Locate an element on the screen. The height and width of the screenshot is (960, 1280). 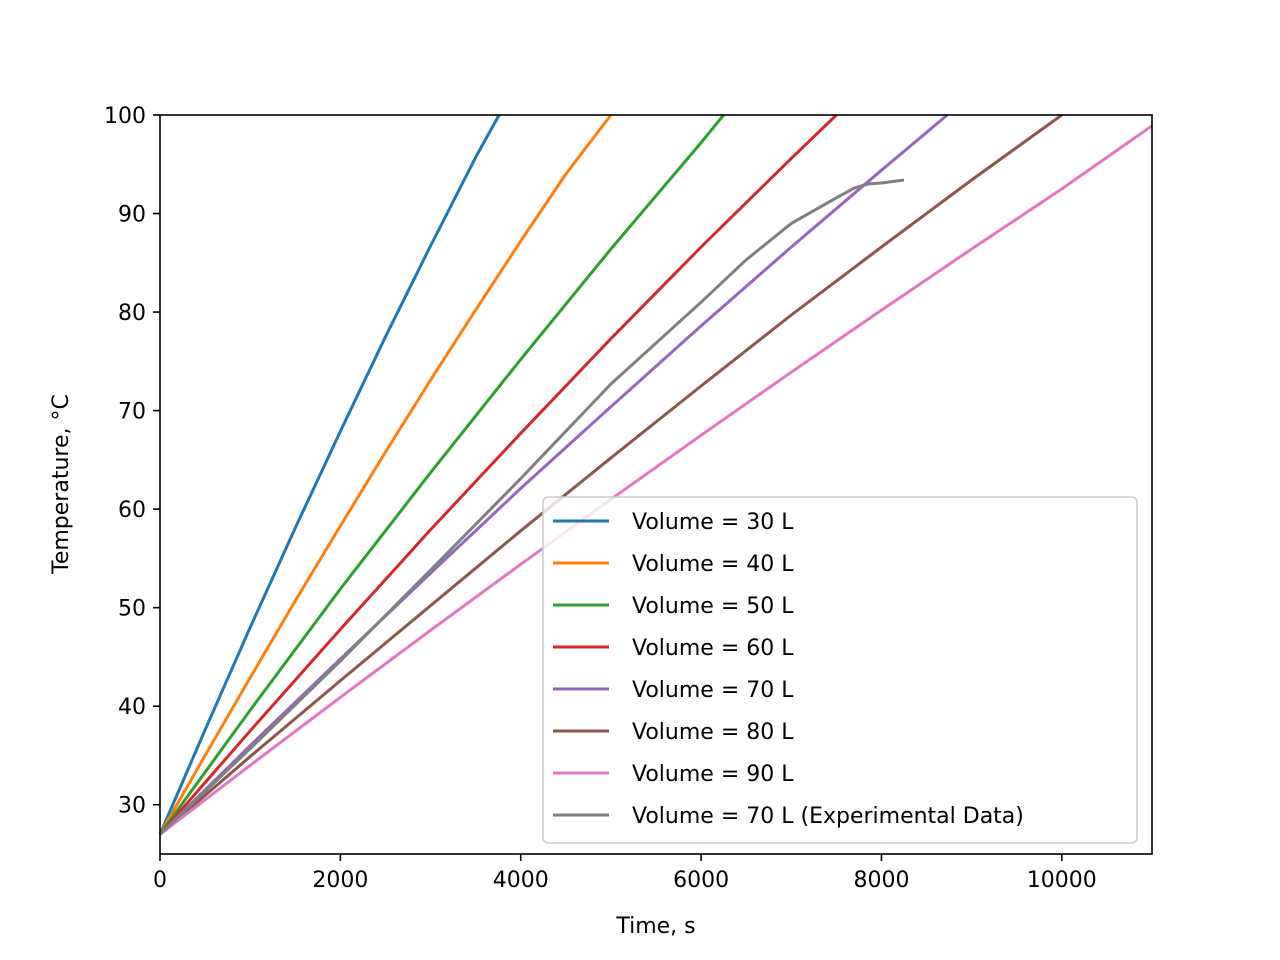
legend-label-3: Volume = 60 L is located at coordinates (713, 648).